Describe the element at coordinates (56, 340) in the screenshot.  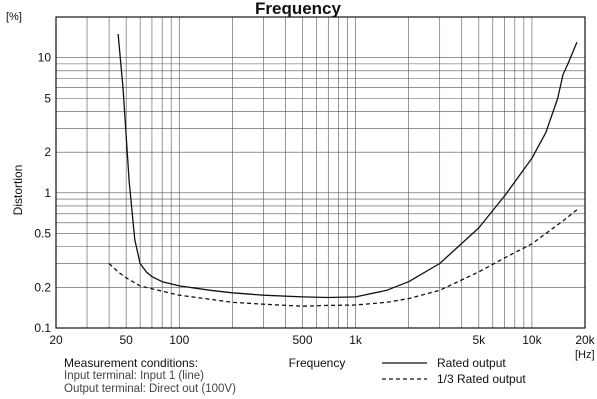
I see `x-tick-label: 20` at that location.